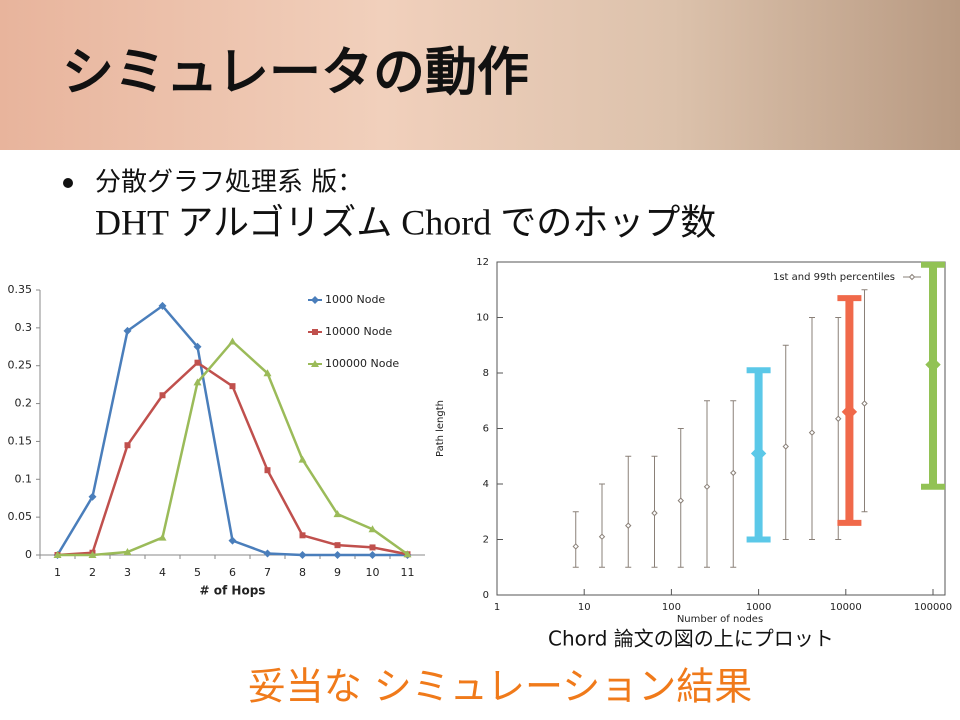  Describe the element at coordinates (482, 318) in the screenshot. I see `y-tick-label: 10` at that location.